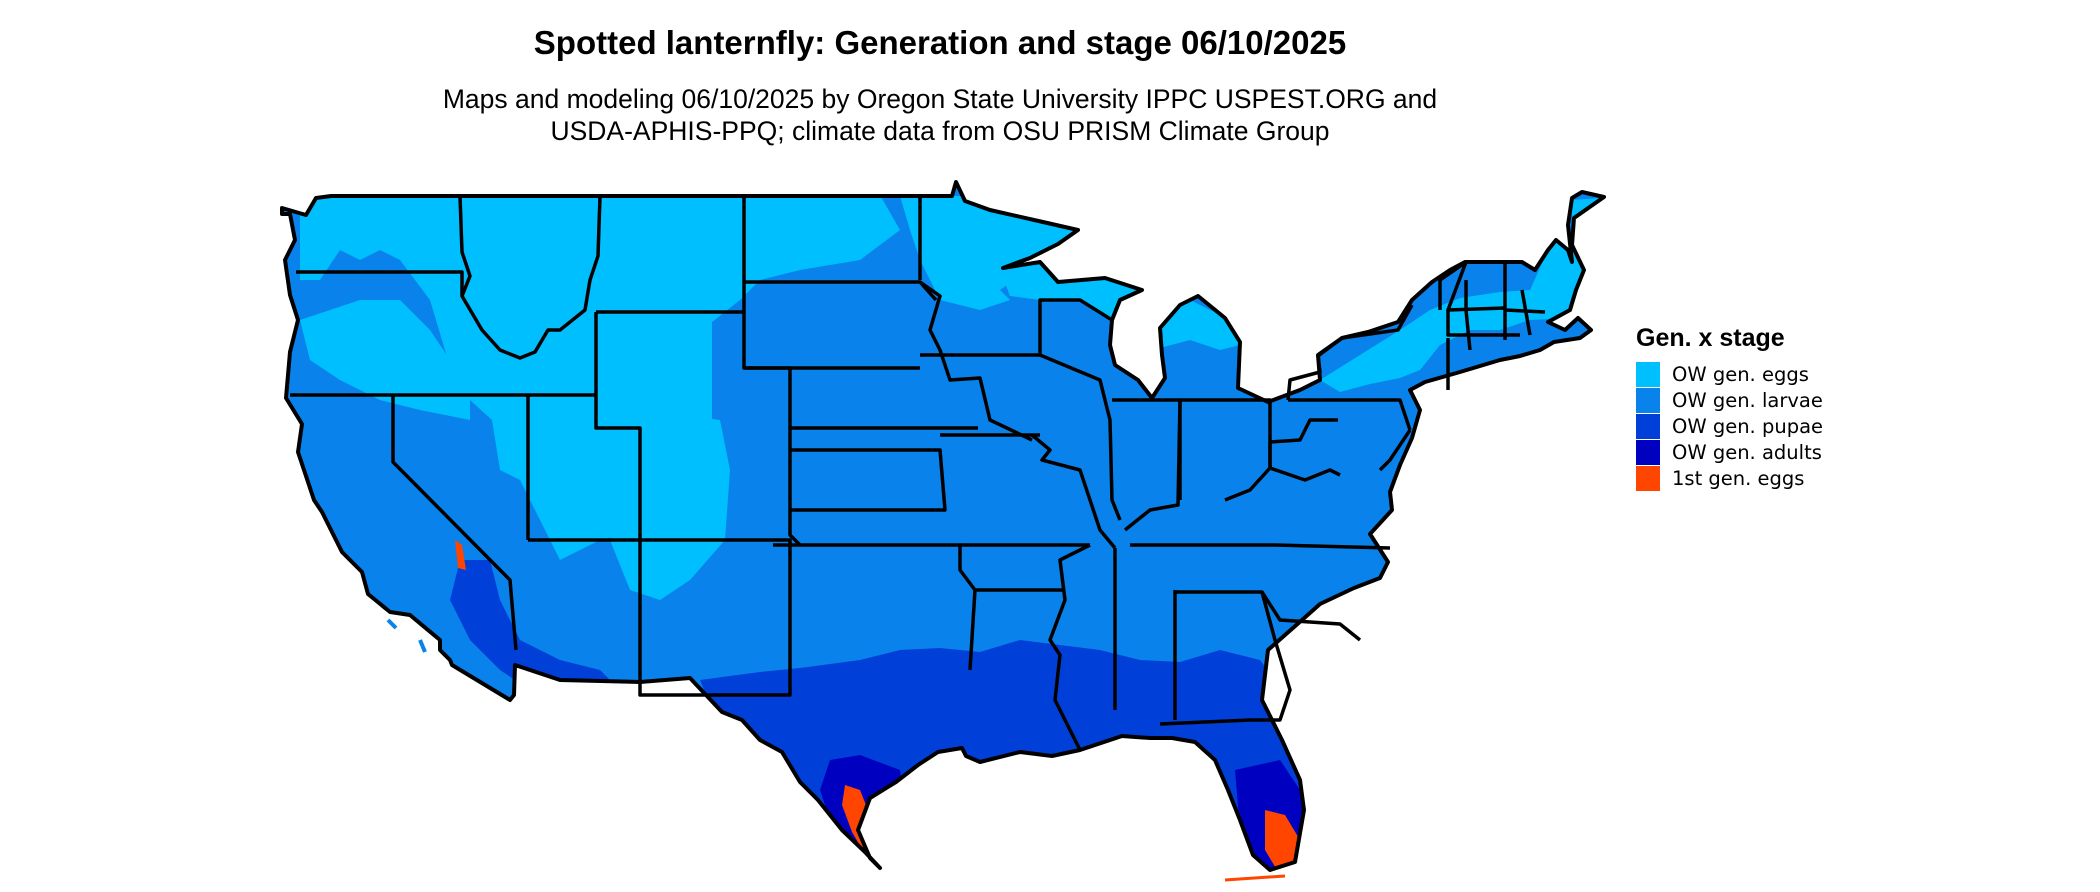  Describe the element at coordinates (1460, 295) in the screenshot. I see `eggs-region-northeast` at that location.